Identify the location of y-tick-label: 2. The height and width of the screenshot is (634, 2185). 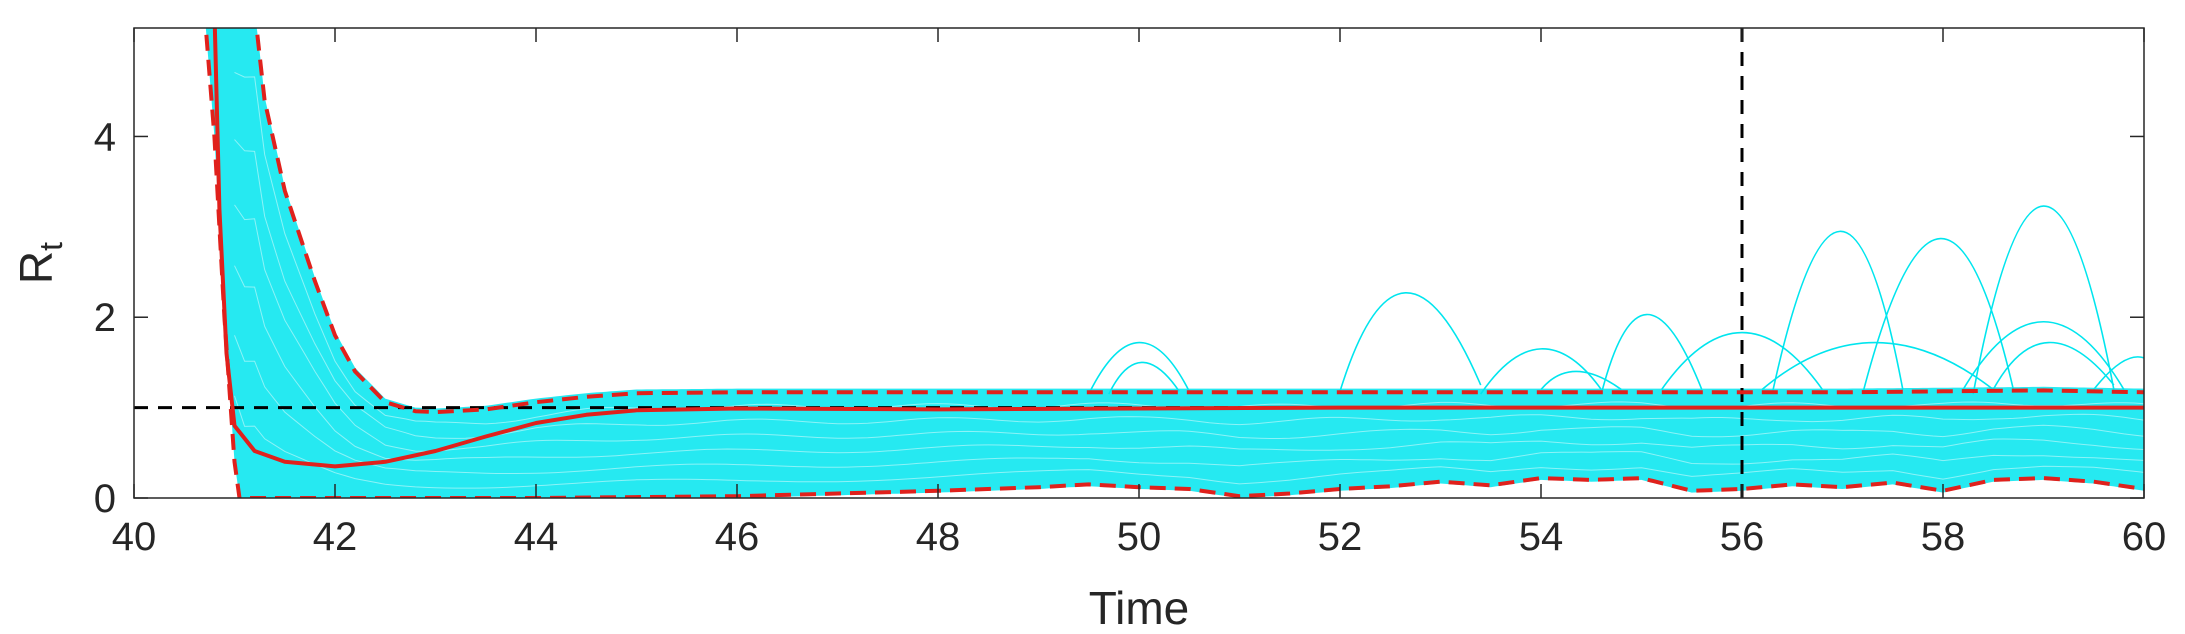
(105, 318).